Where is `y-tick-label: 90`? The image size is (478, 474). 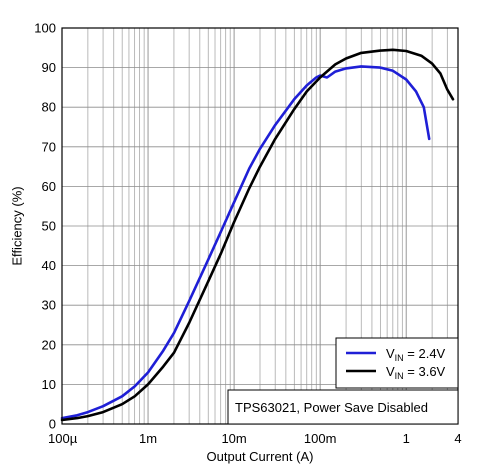 y-tick-label: 90 is located at coordinates (49, 67).